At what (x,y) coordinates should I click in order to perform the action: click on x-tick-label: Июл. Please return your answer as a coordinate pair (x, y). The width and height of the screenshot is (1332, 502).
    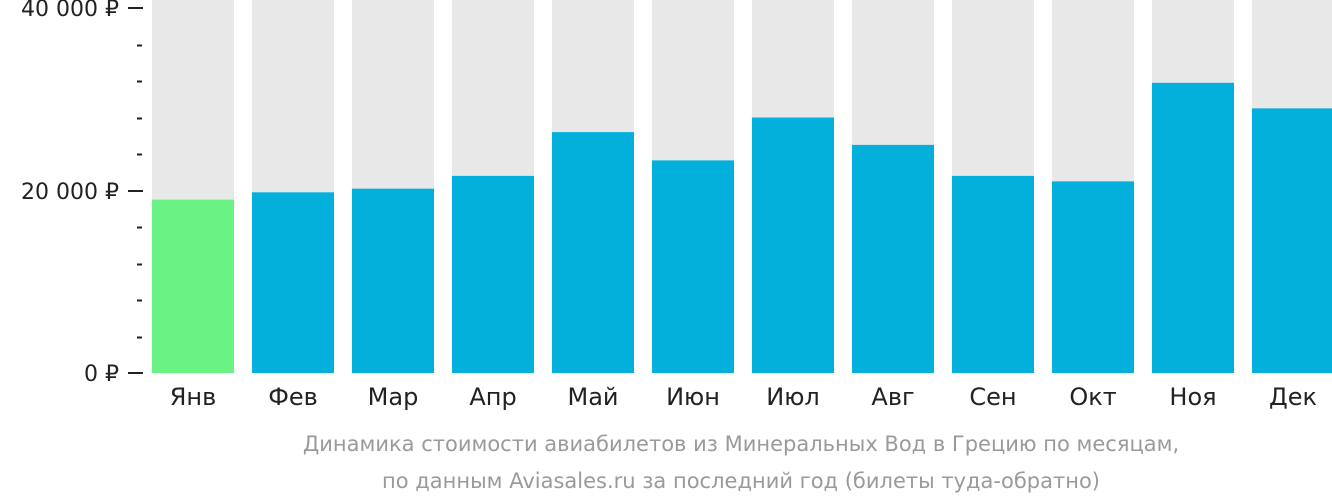
    Looking at the image, I should click on (793, 397).